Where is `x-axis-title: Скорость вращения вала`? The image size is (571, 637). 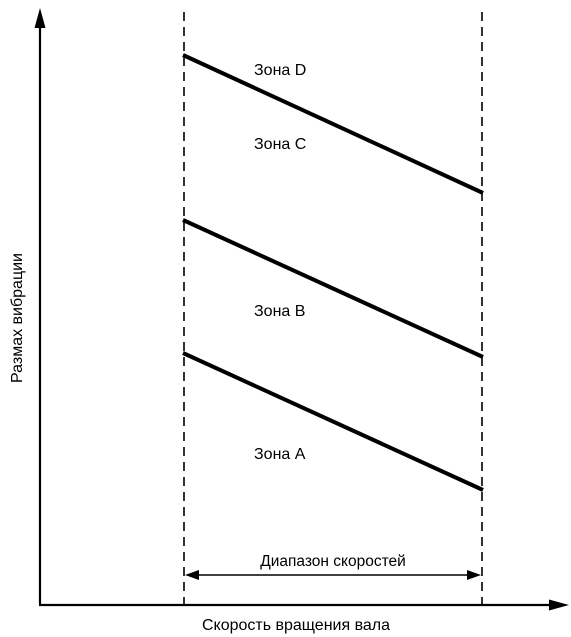
x-axis-title: Скорость вращения вала is located at coordinates (296, 625).